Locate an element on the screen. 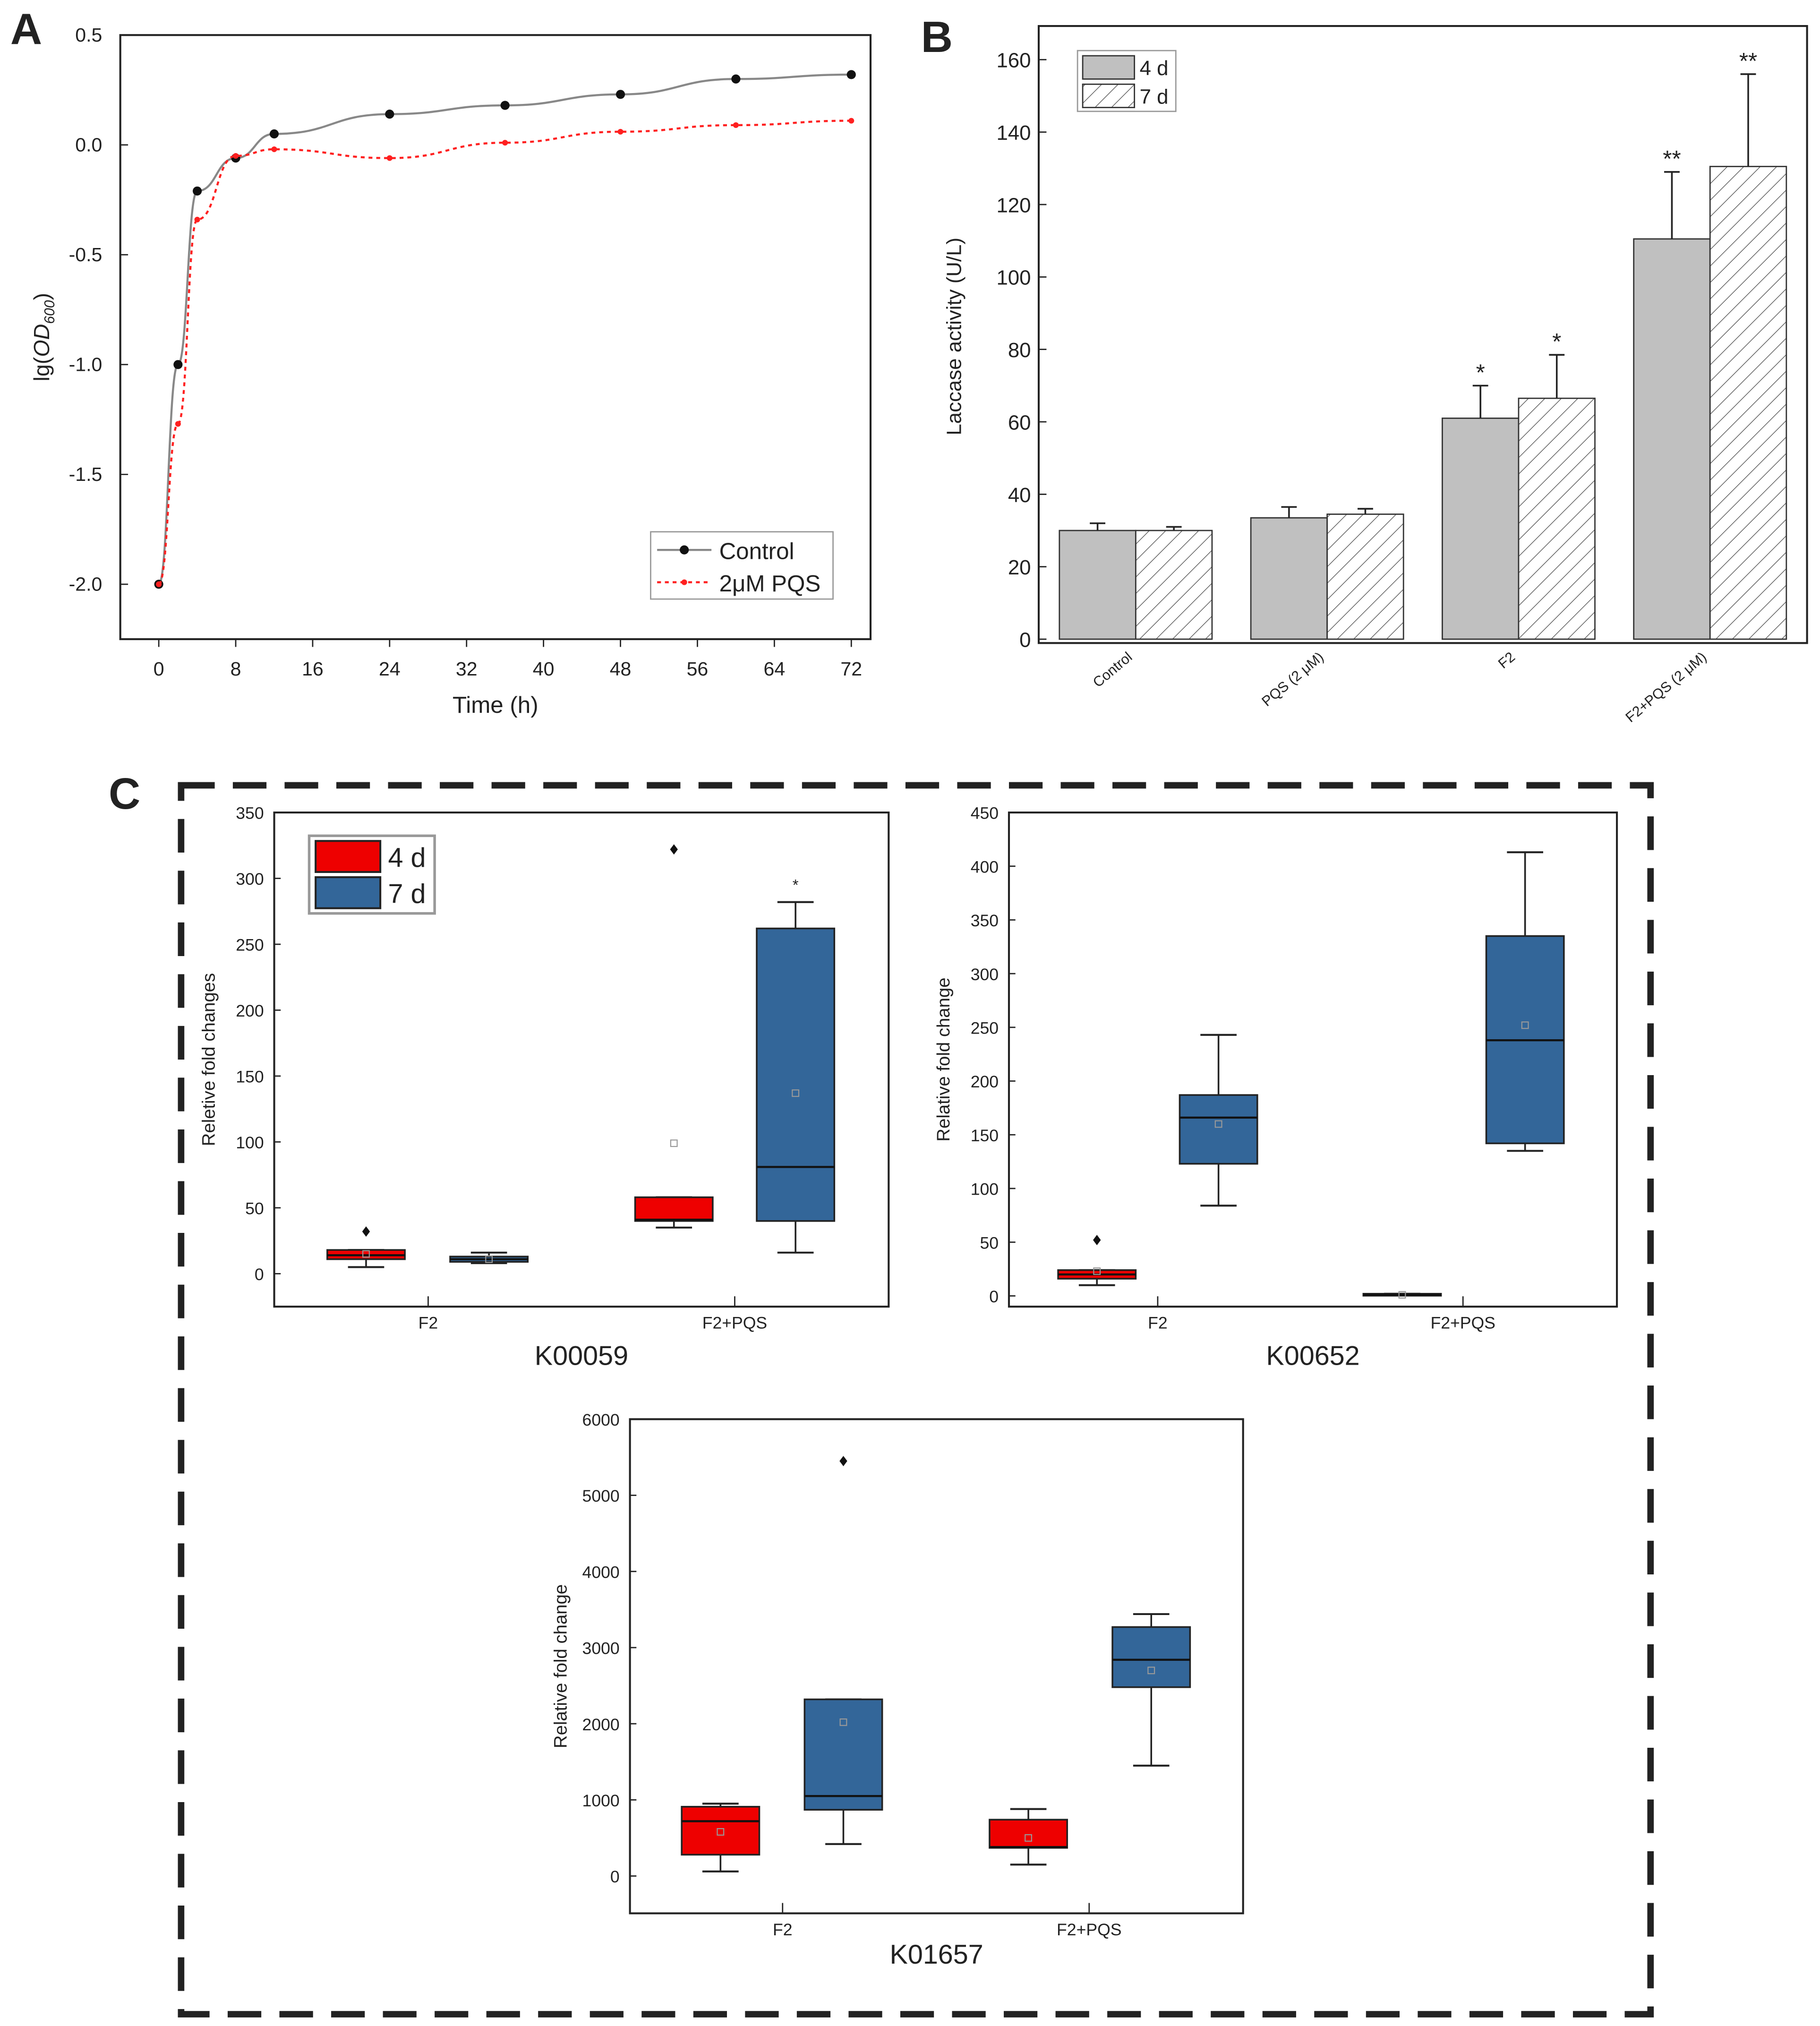  x-tick-label: 8 is located at coordinates (236, 669).